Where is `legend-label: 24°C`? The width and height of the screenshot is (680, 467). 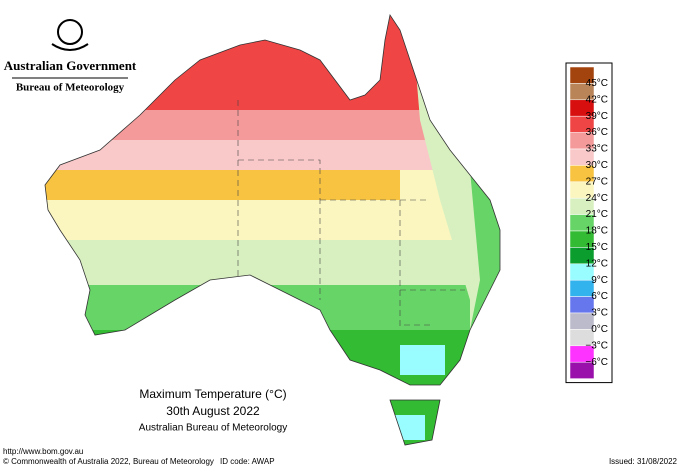 legend-label: 24°C is located at coordinates (597, 198).